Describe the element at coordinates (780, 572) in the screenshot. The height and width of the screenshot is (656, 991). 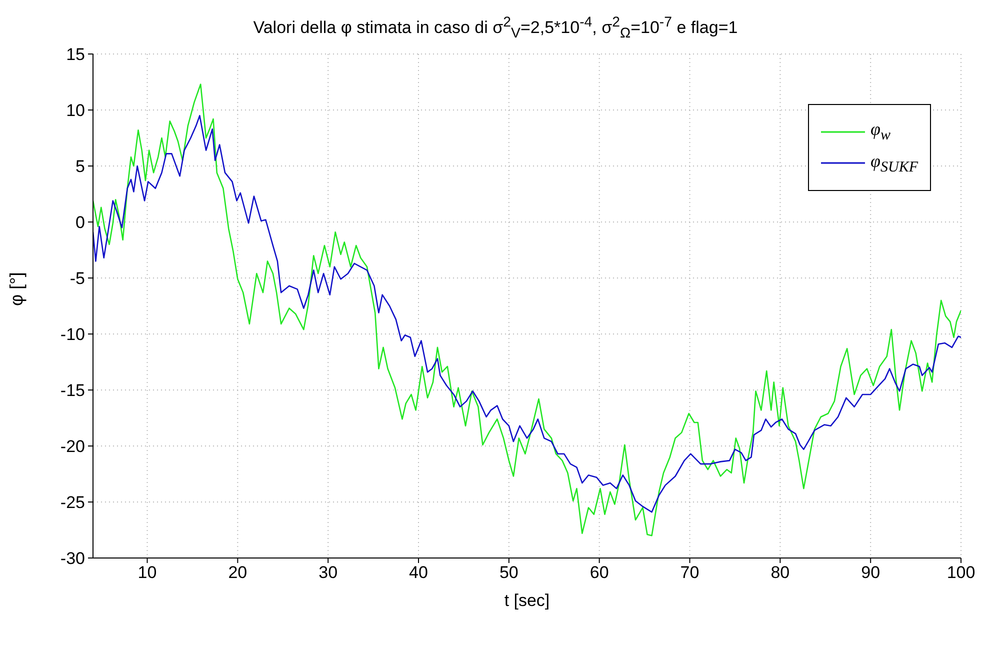
I see `x-tick-label: 80` at that location.